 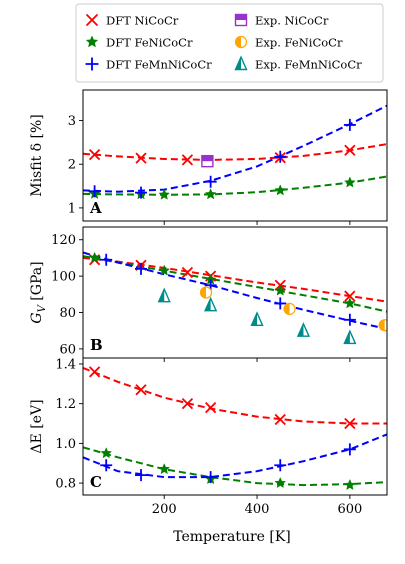 What do you see at coordinates (63, 240) in the screenshot?
I see `y-tick-label: 120` at bounding box center [63, 240].